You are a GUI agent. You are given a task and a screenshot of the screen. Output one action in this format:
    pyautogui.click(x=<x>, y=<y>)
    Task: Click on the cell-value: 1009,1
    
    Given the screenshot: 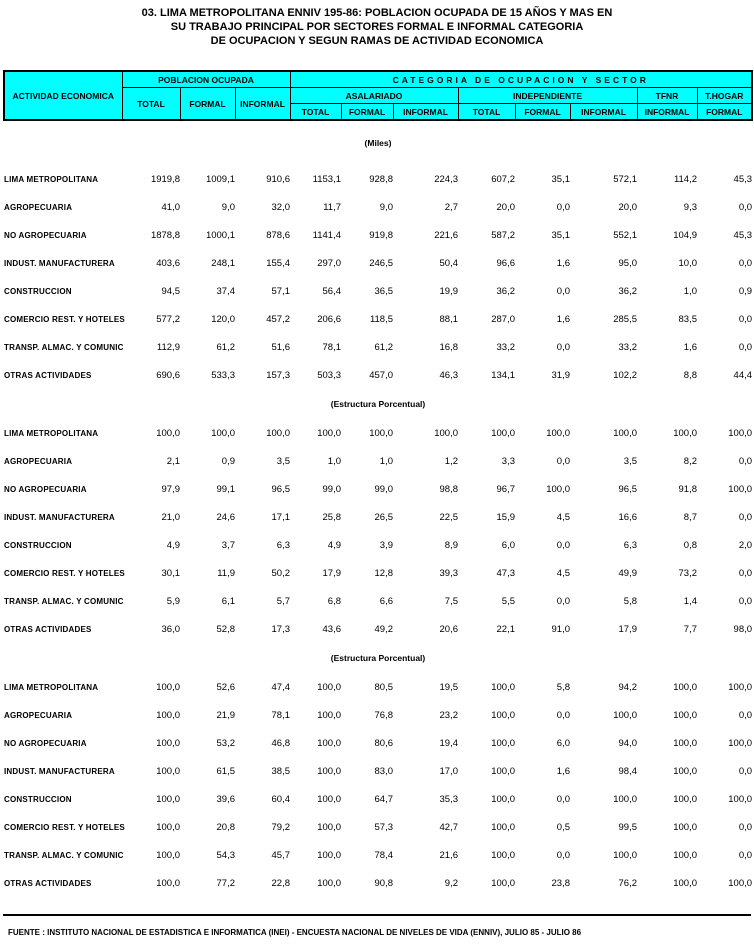 What is the action you would take?
    pyautogui.click(x=220, y=179)
    